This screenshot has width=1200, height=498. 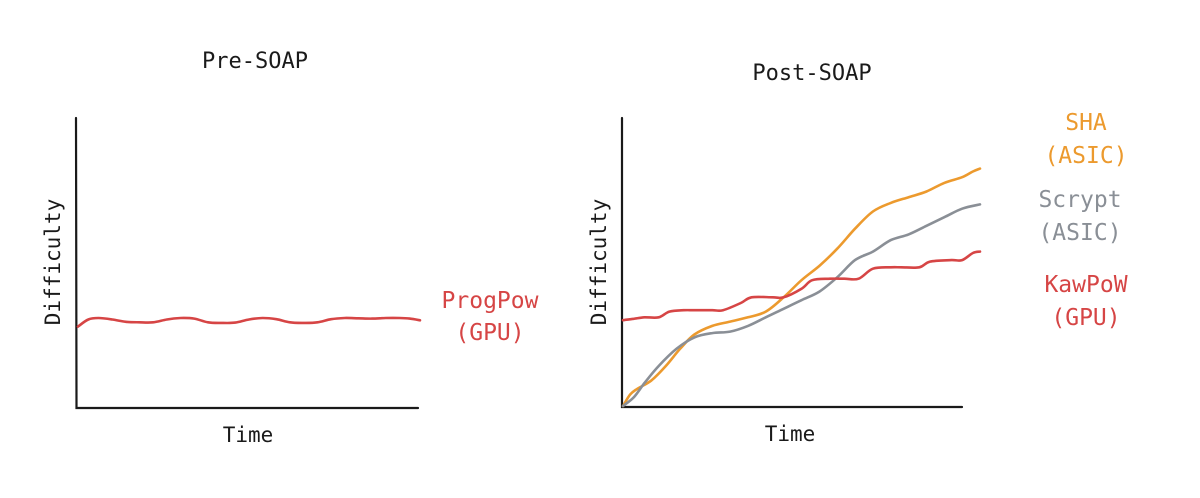 I want to click on series-line-sha, so click(x=801, y=287).